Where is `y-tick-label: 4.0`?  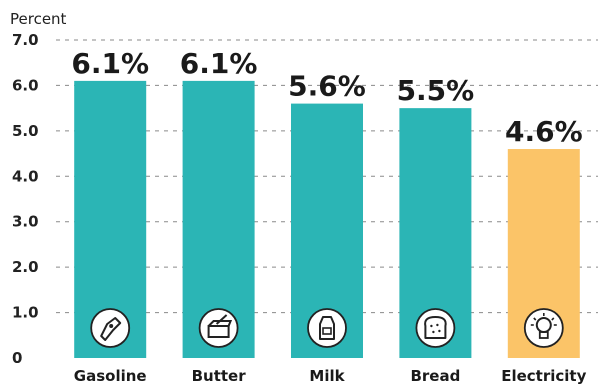
y-tick-label: 4.0 is located at coordinates (25, 176).